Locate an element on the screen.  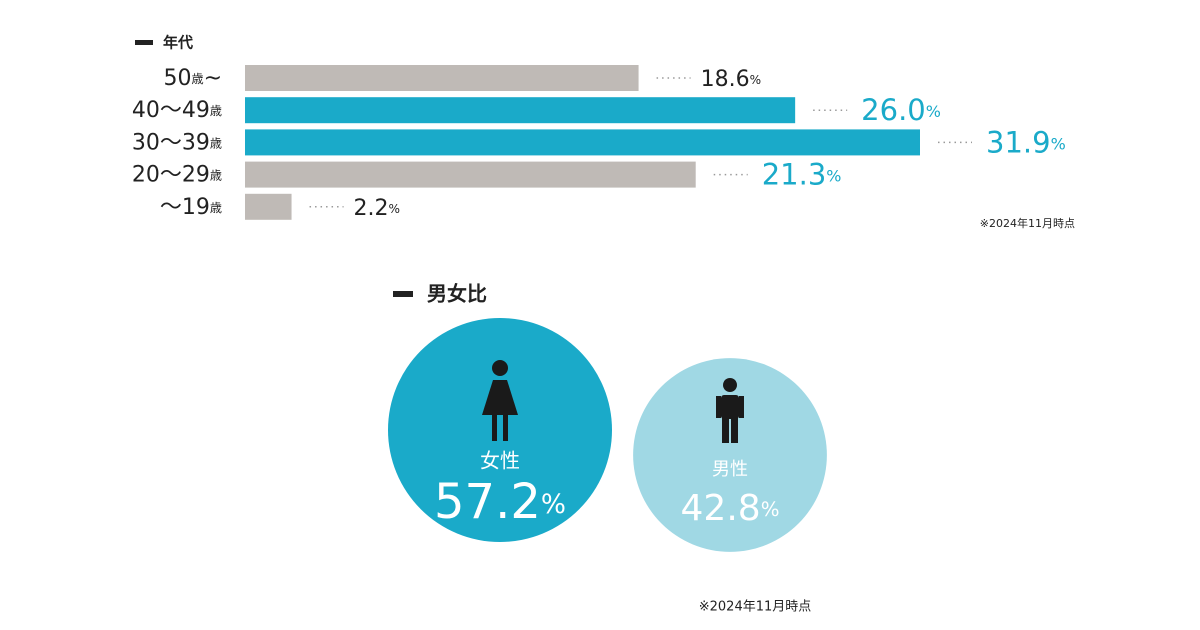
age-note: ※2024年11月時点 is located at coordinates (1027, 223).